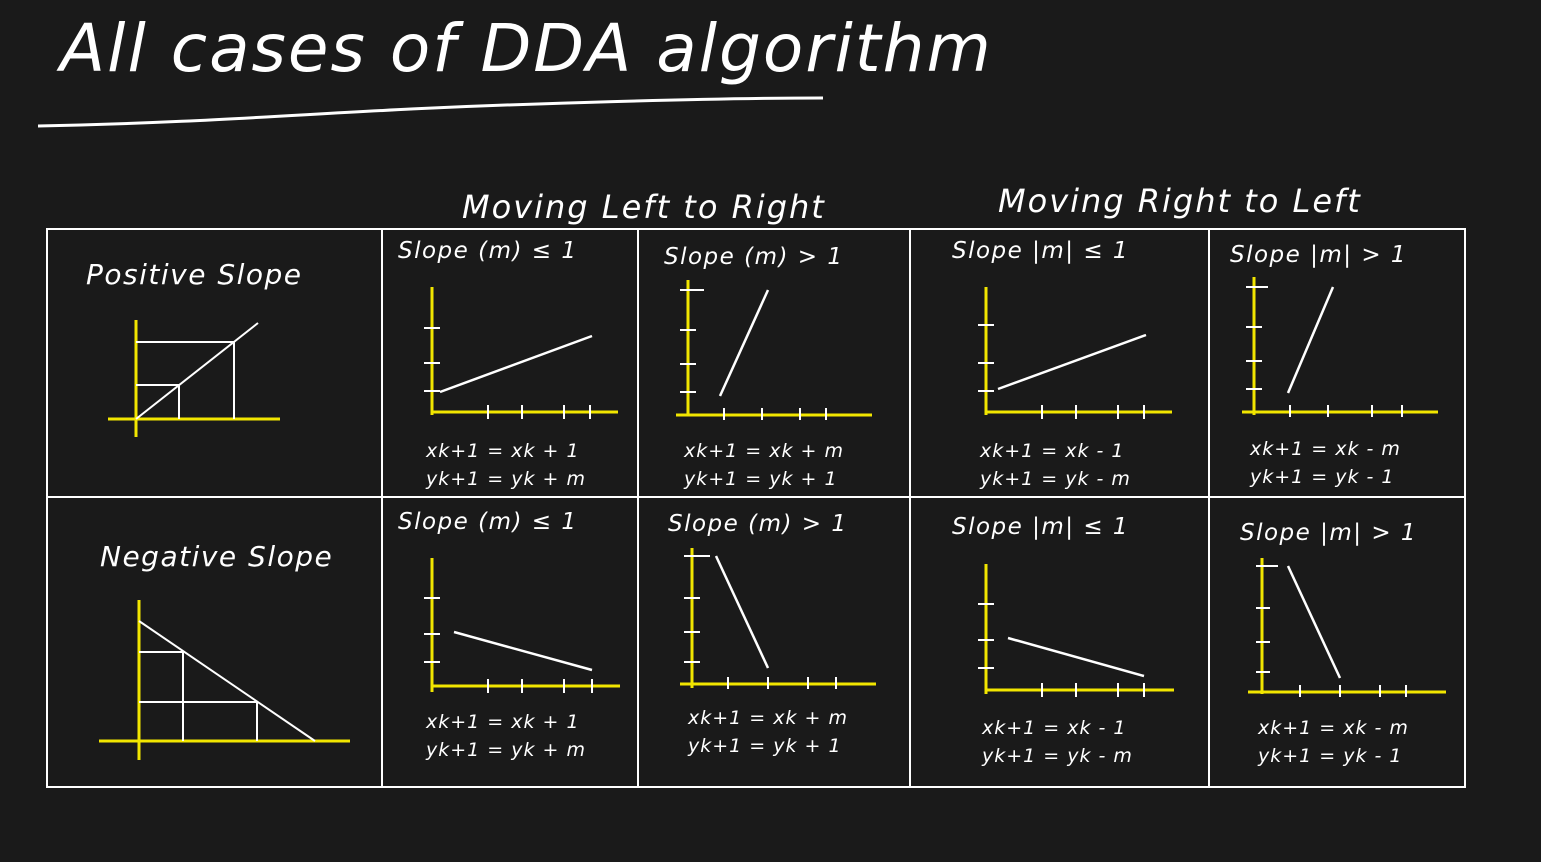 Image resolution: width=1541 pixels, height=862 pixels. I want to click on plot-neg-rl-steep, so click(1347, 627).